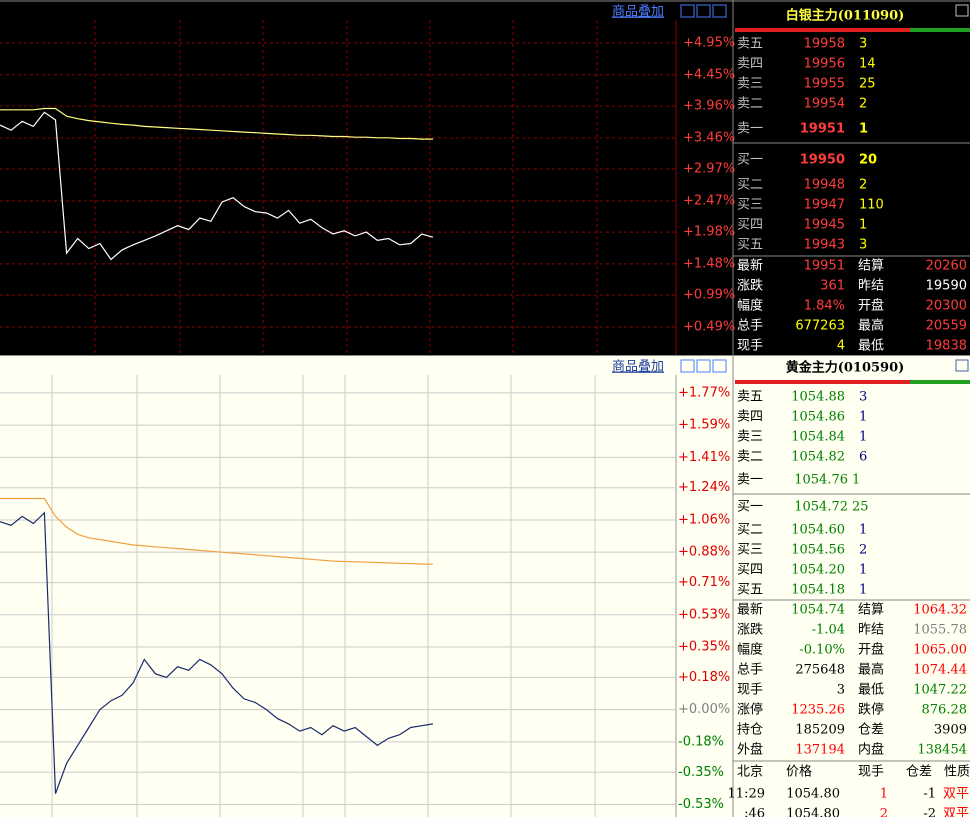 The height and width of the screenshot is (817, 970). Describe the element at coordinates (750, 84) in the screenshot. I see `book-label: 卖三` at that location.